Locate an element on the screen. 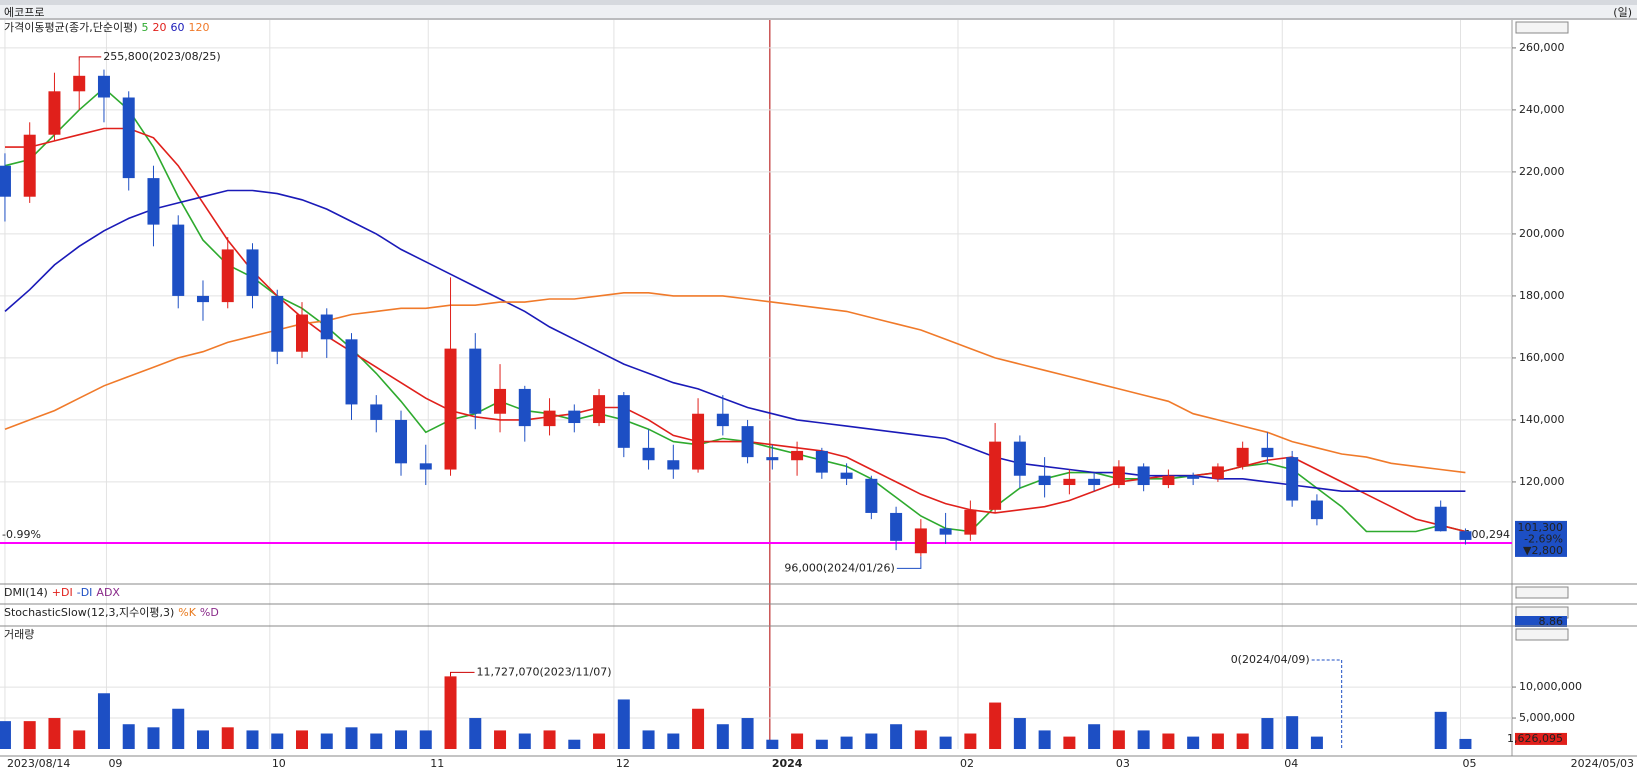  legend-entry: -DI is located at coordinates (85, 592).